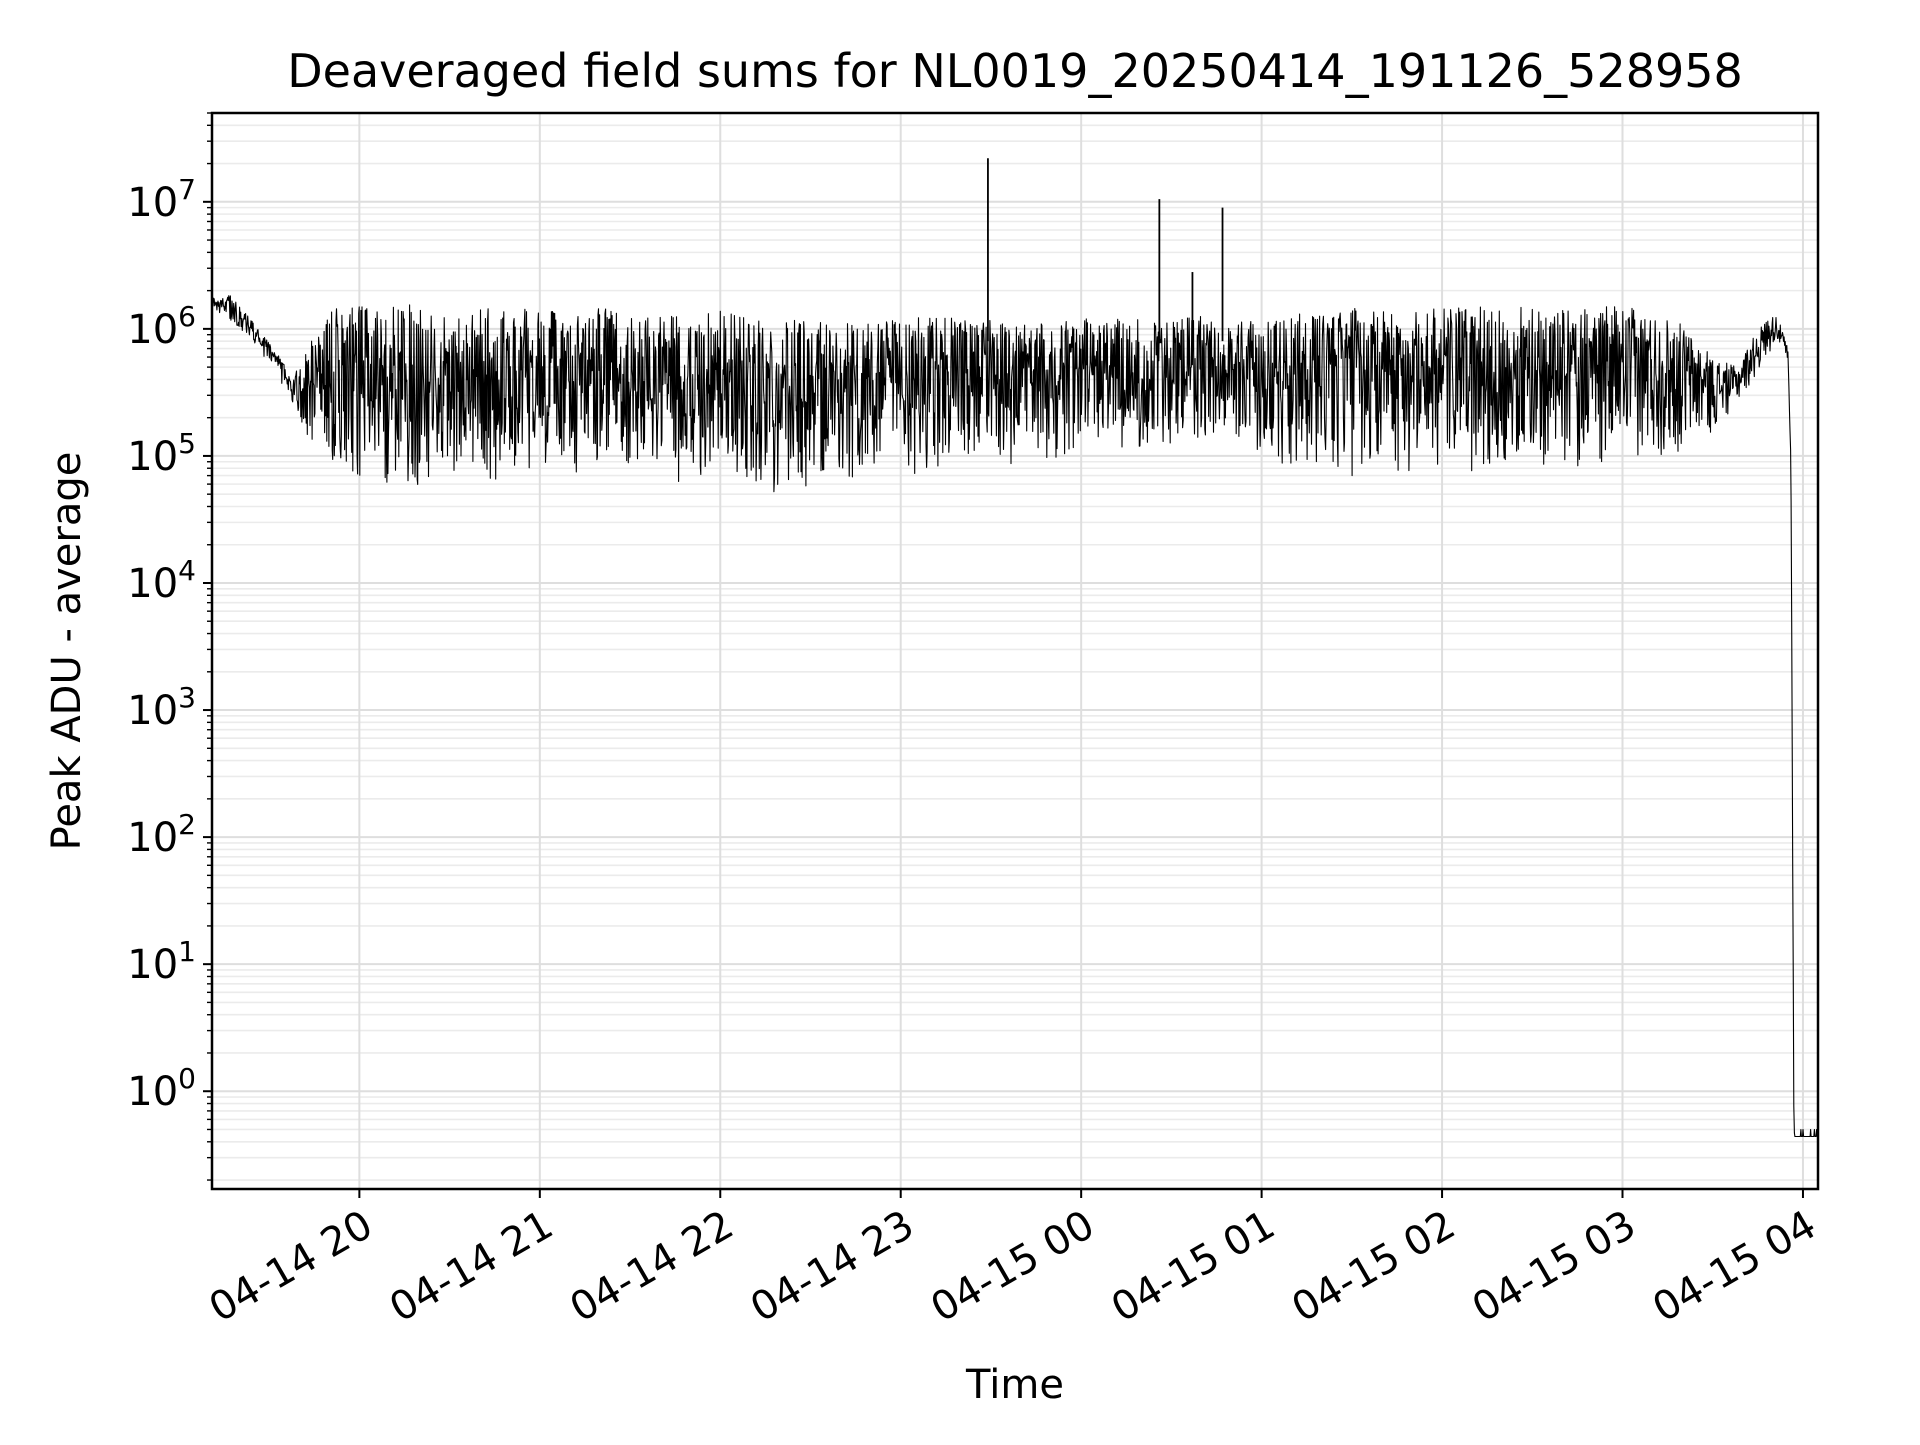  What do you see at coordinates (187, 824) in the screenshot?
I see `y-tick-label-exponent: 2` at bounding box center [187, 824].